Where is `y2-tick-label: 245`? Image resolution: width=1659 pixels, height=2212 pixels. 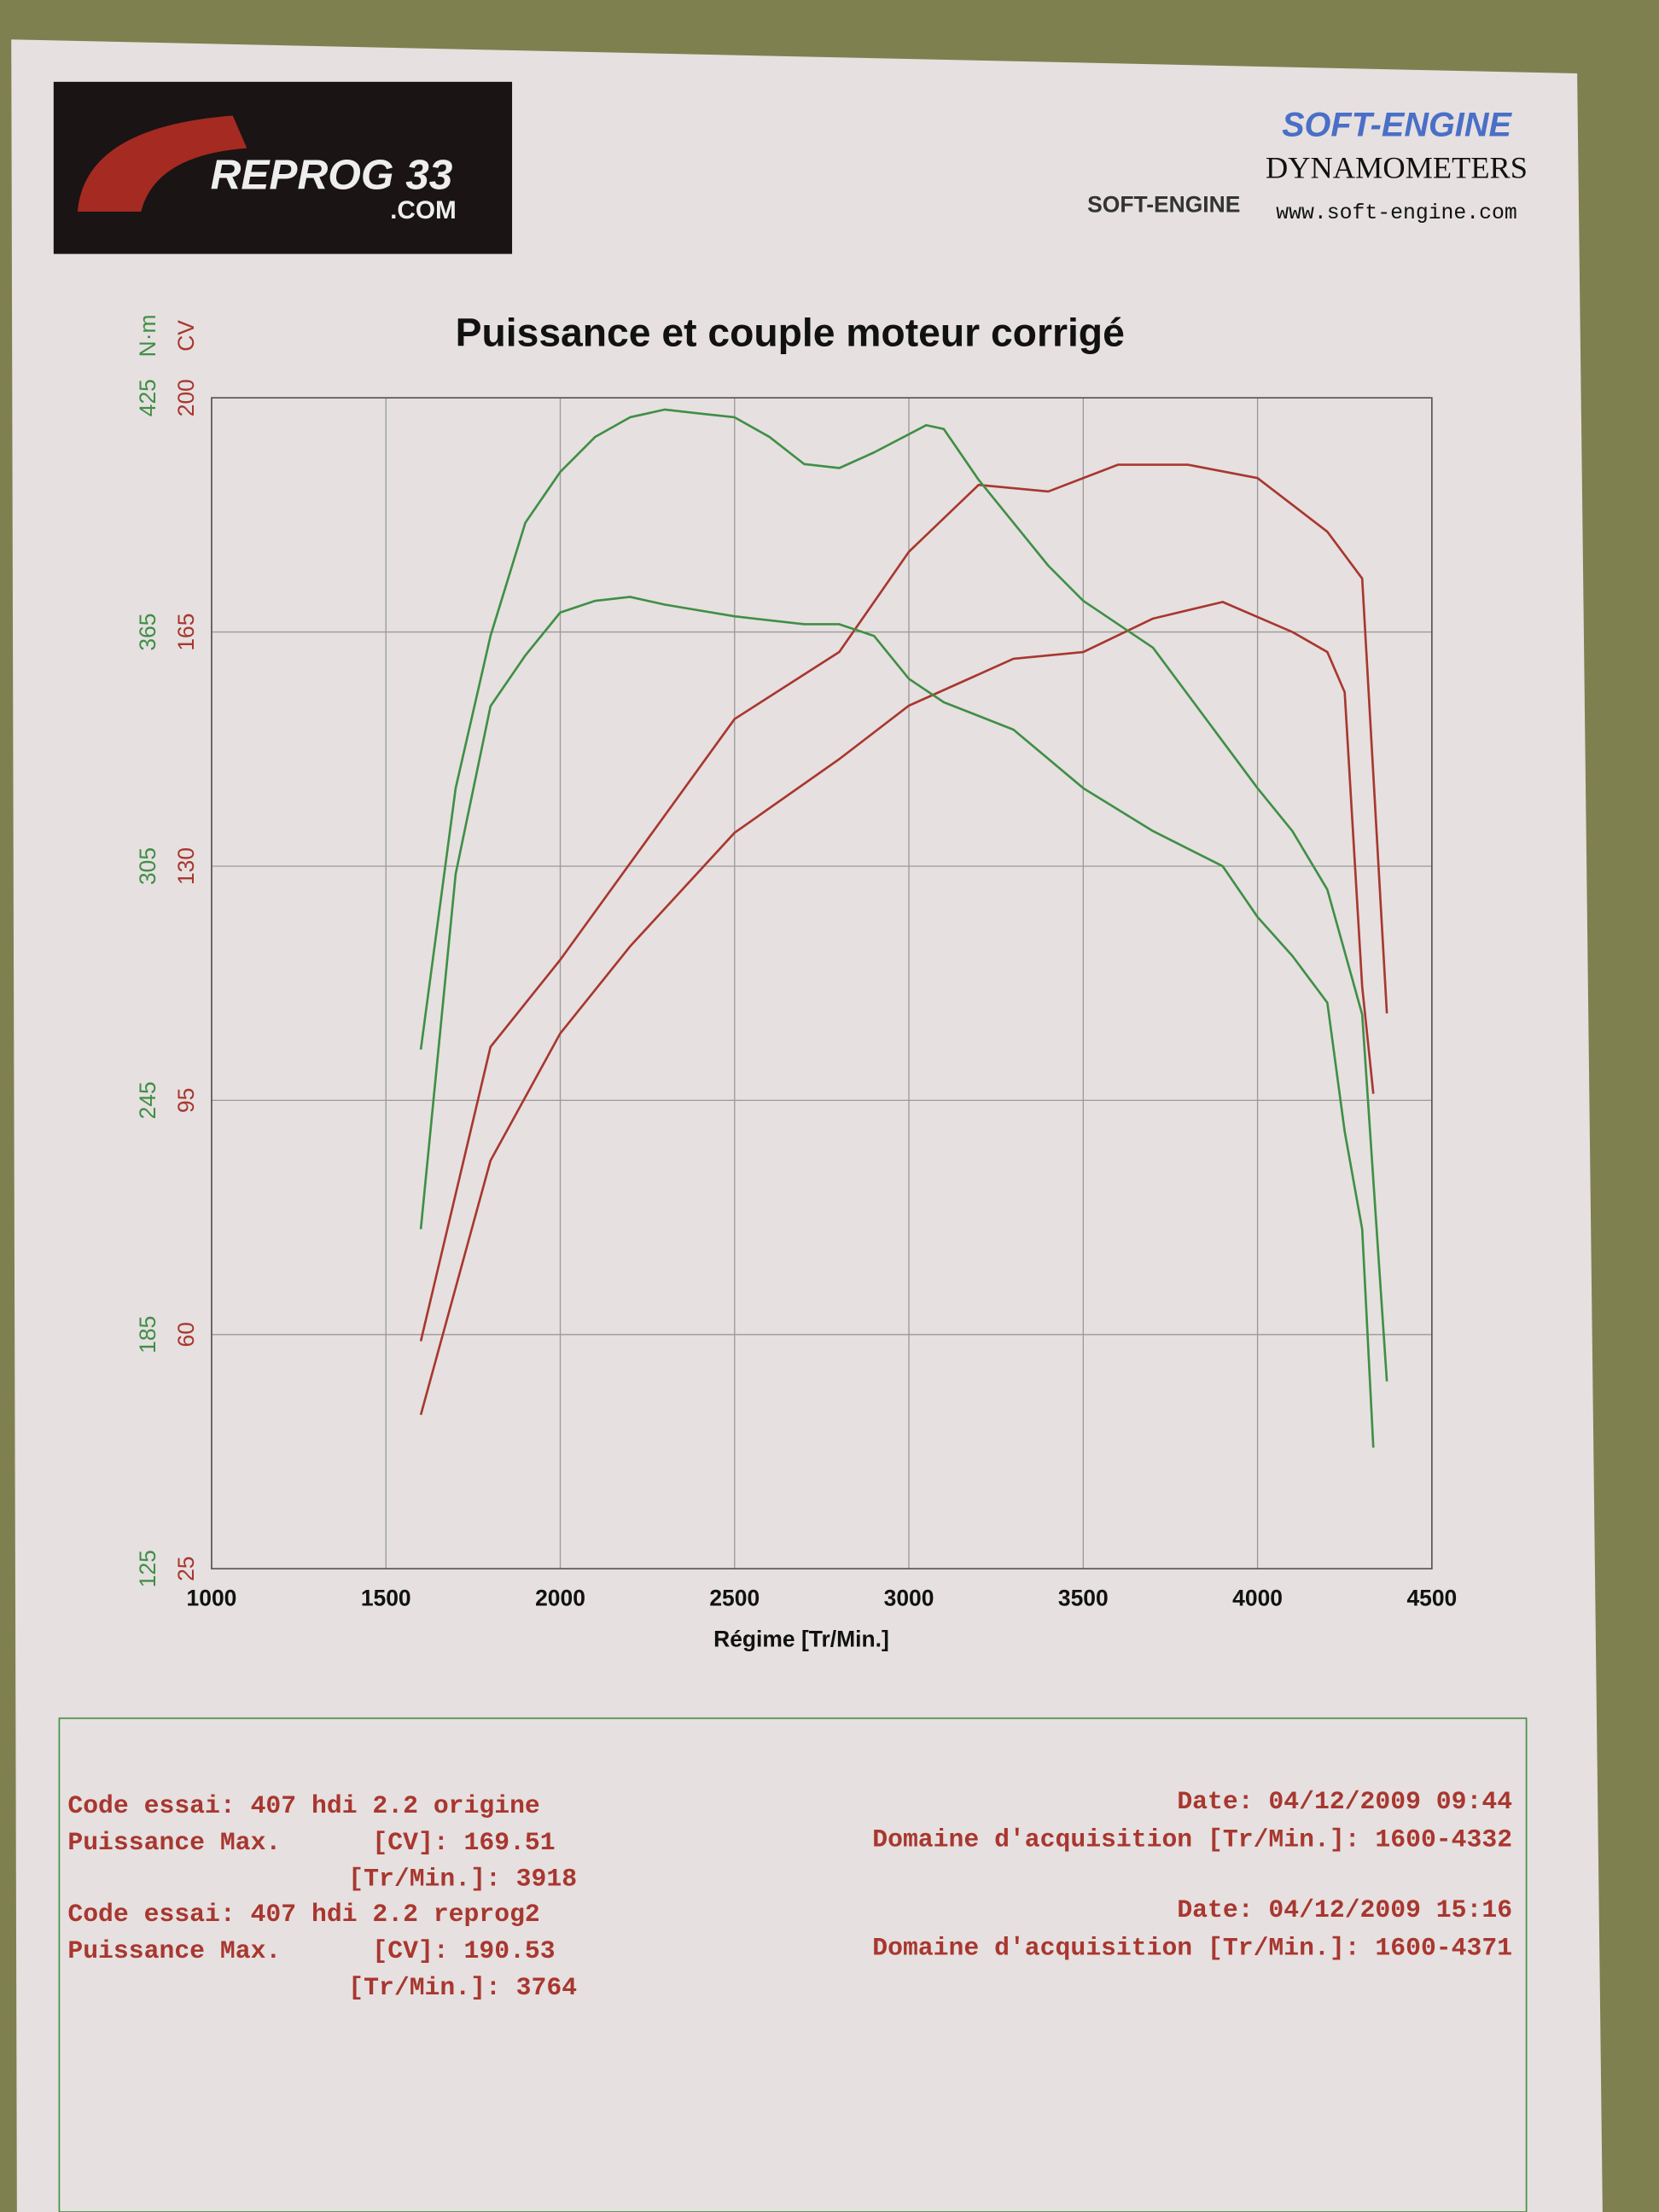 y2-tick-label: 245 is located at coordinates (147, 1100).